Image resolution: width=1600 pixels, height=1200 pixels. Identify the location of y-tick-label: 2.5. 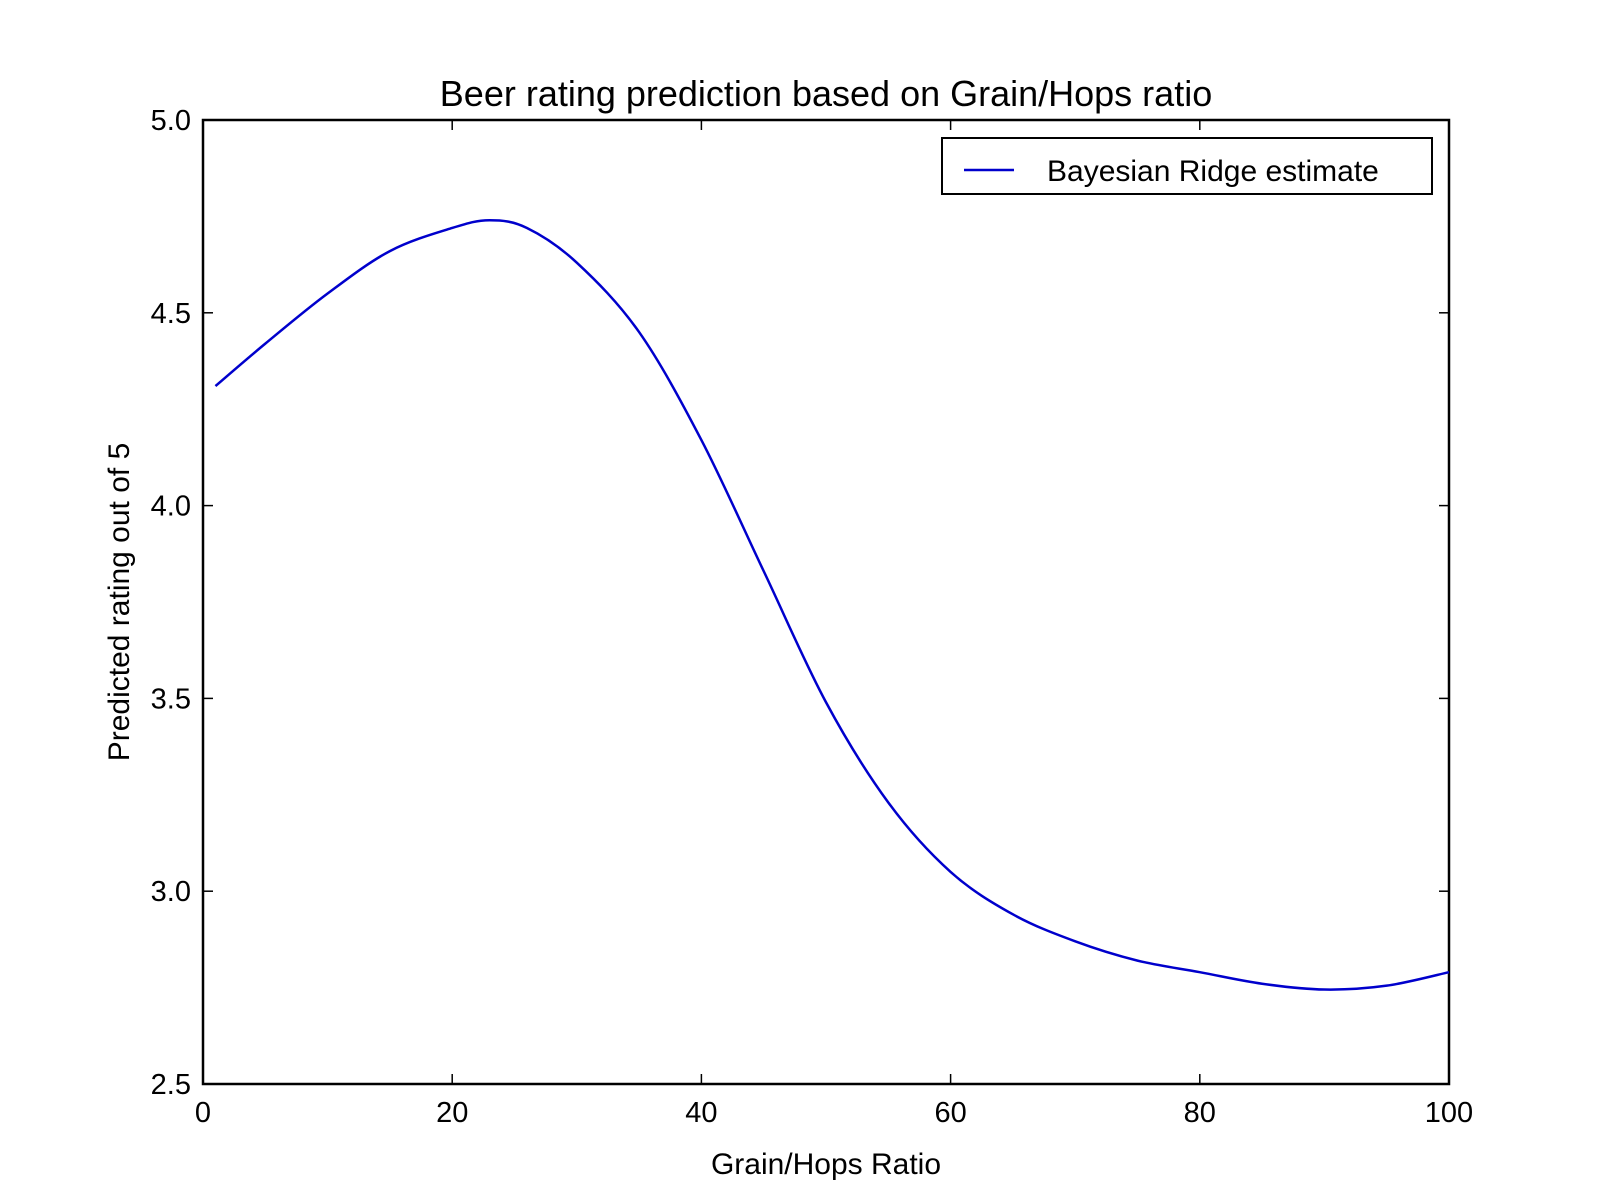
(171, 1085).